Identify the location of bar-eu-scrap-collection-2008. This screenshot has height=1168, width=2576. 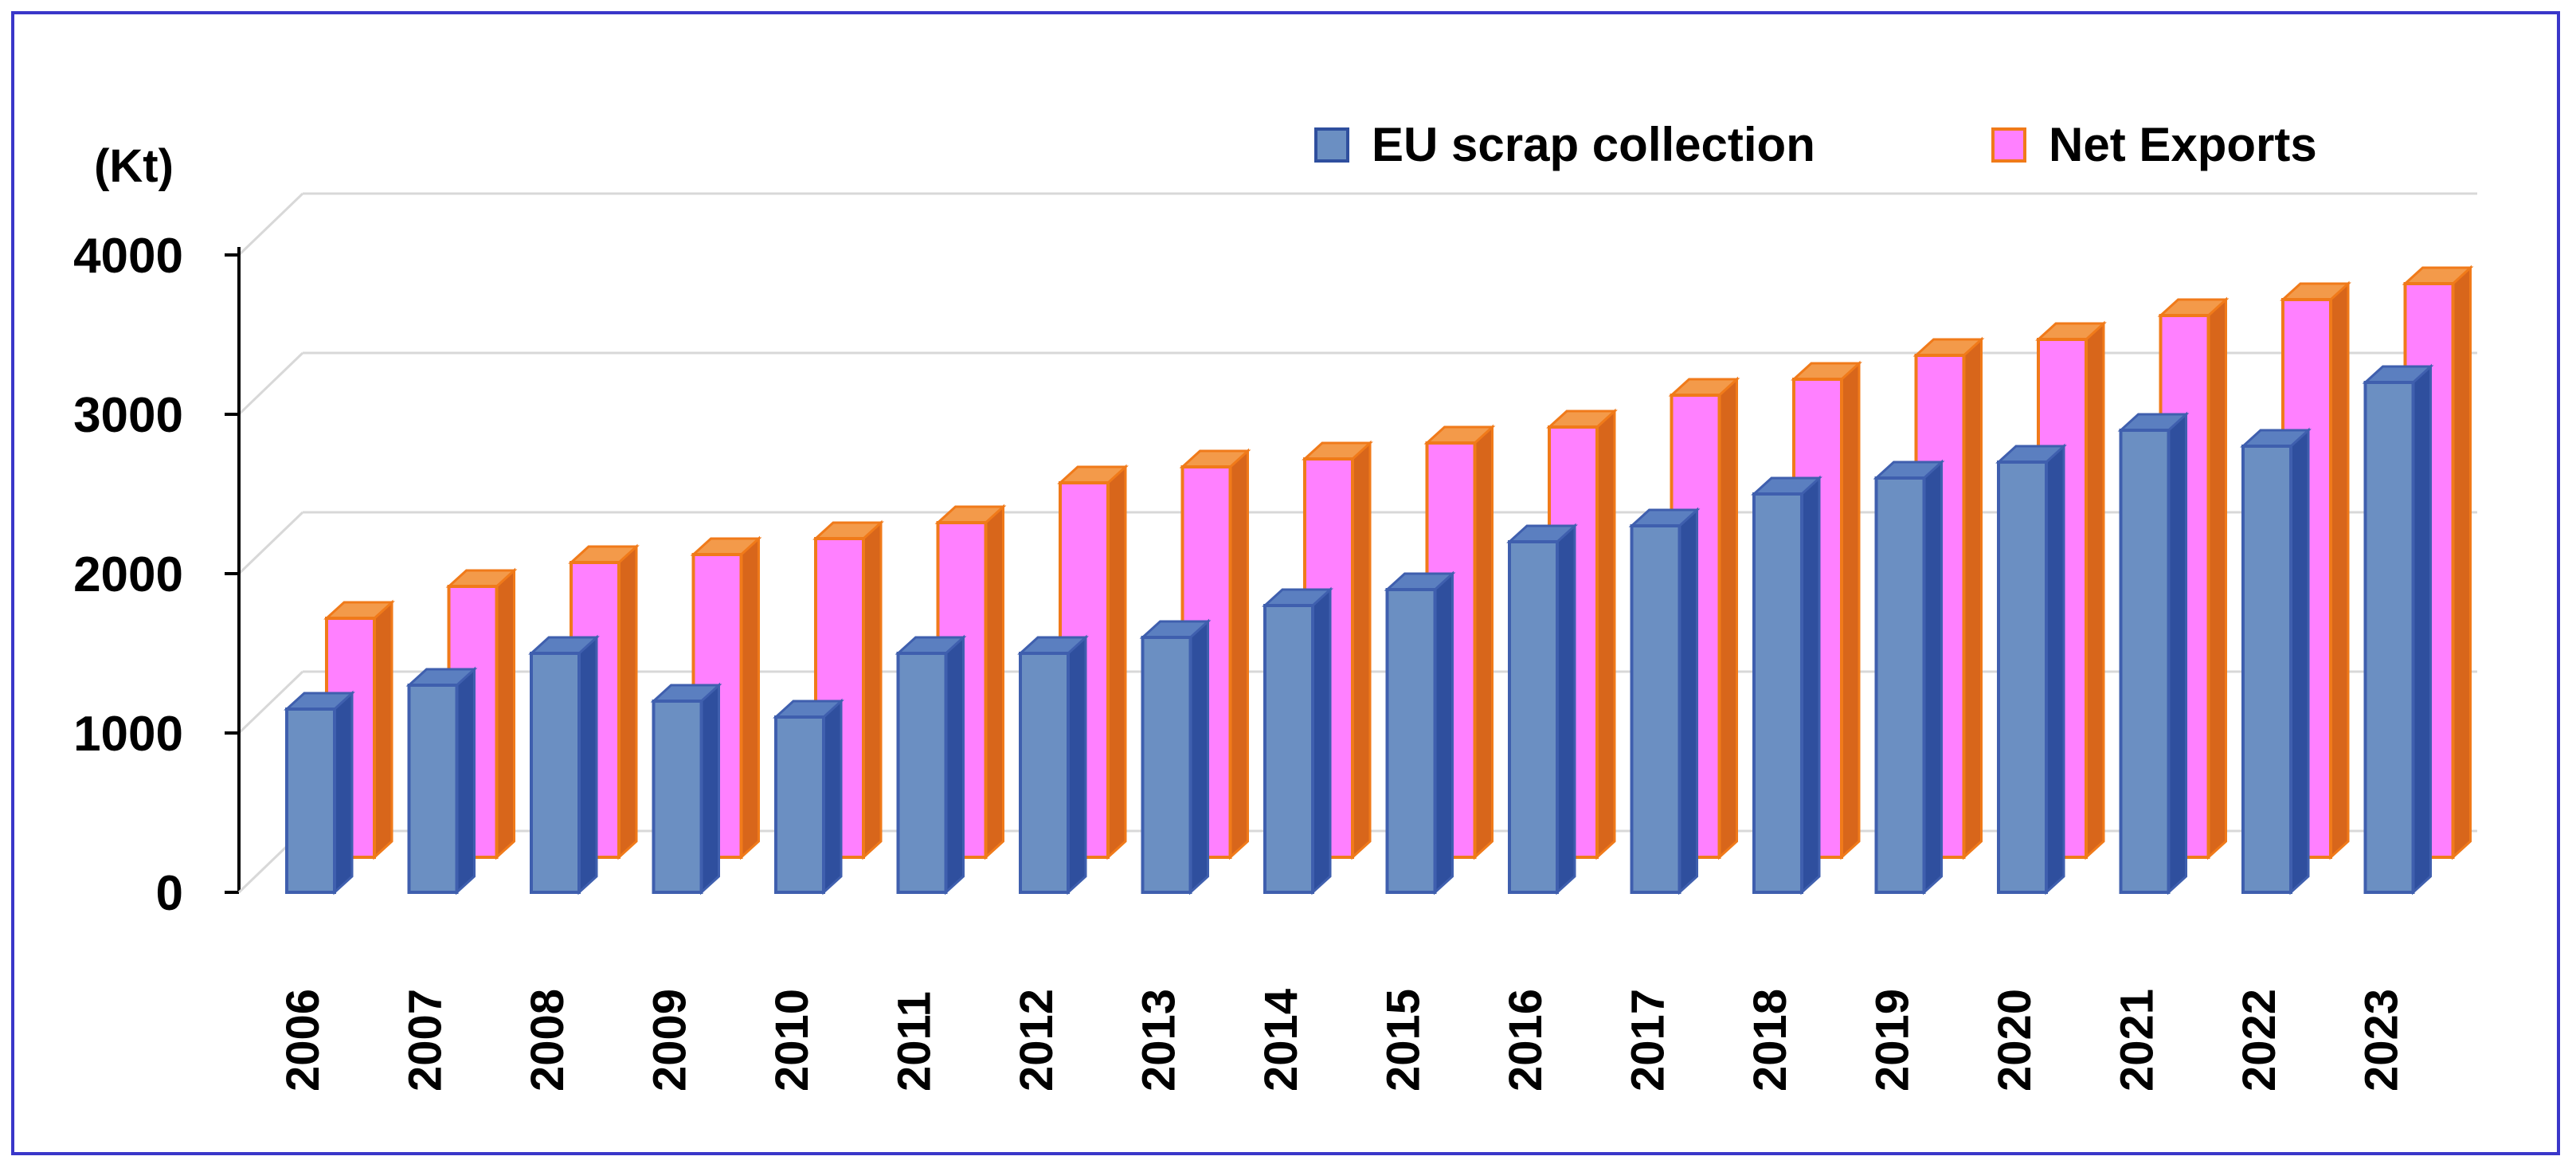
(564, 765).